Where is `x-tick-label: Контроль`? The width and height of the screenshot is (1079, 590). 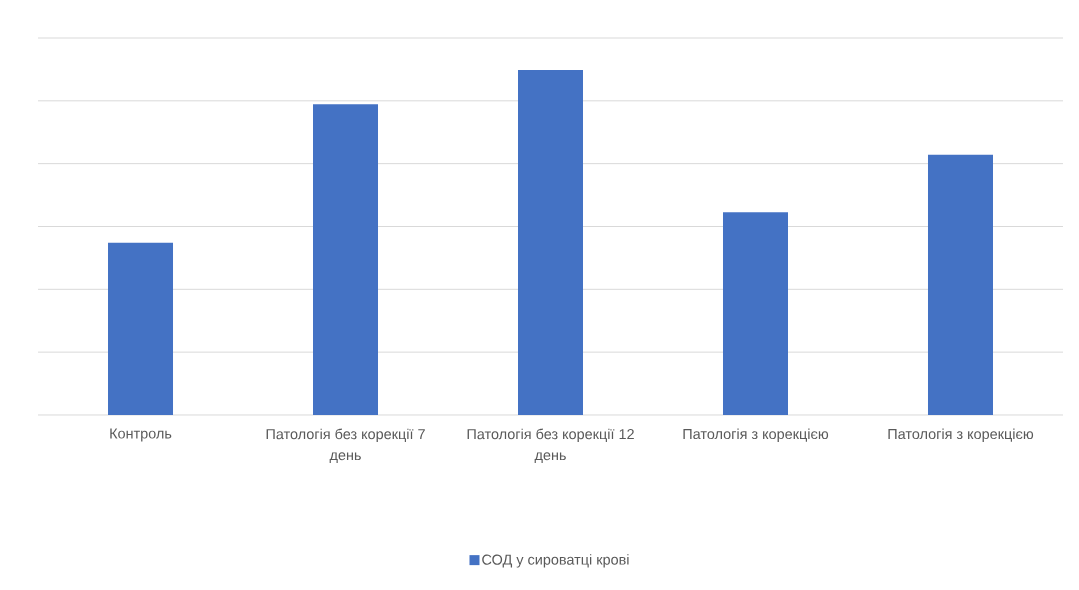
x-tick-label: Контроль is located at coordinates (141, 435).